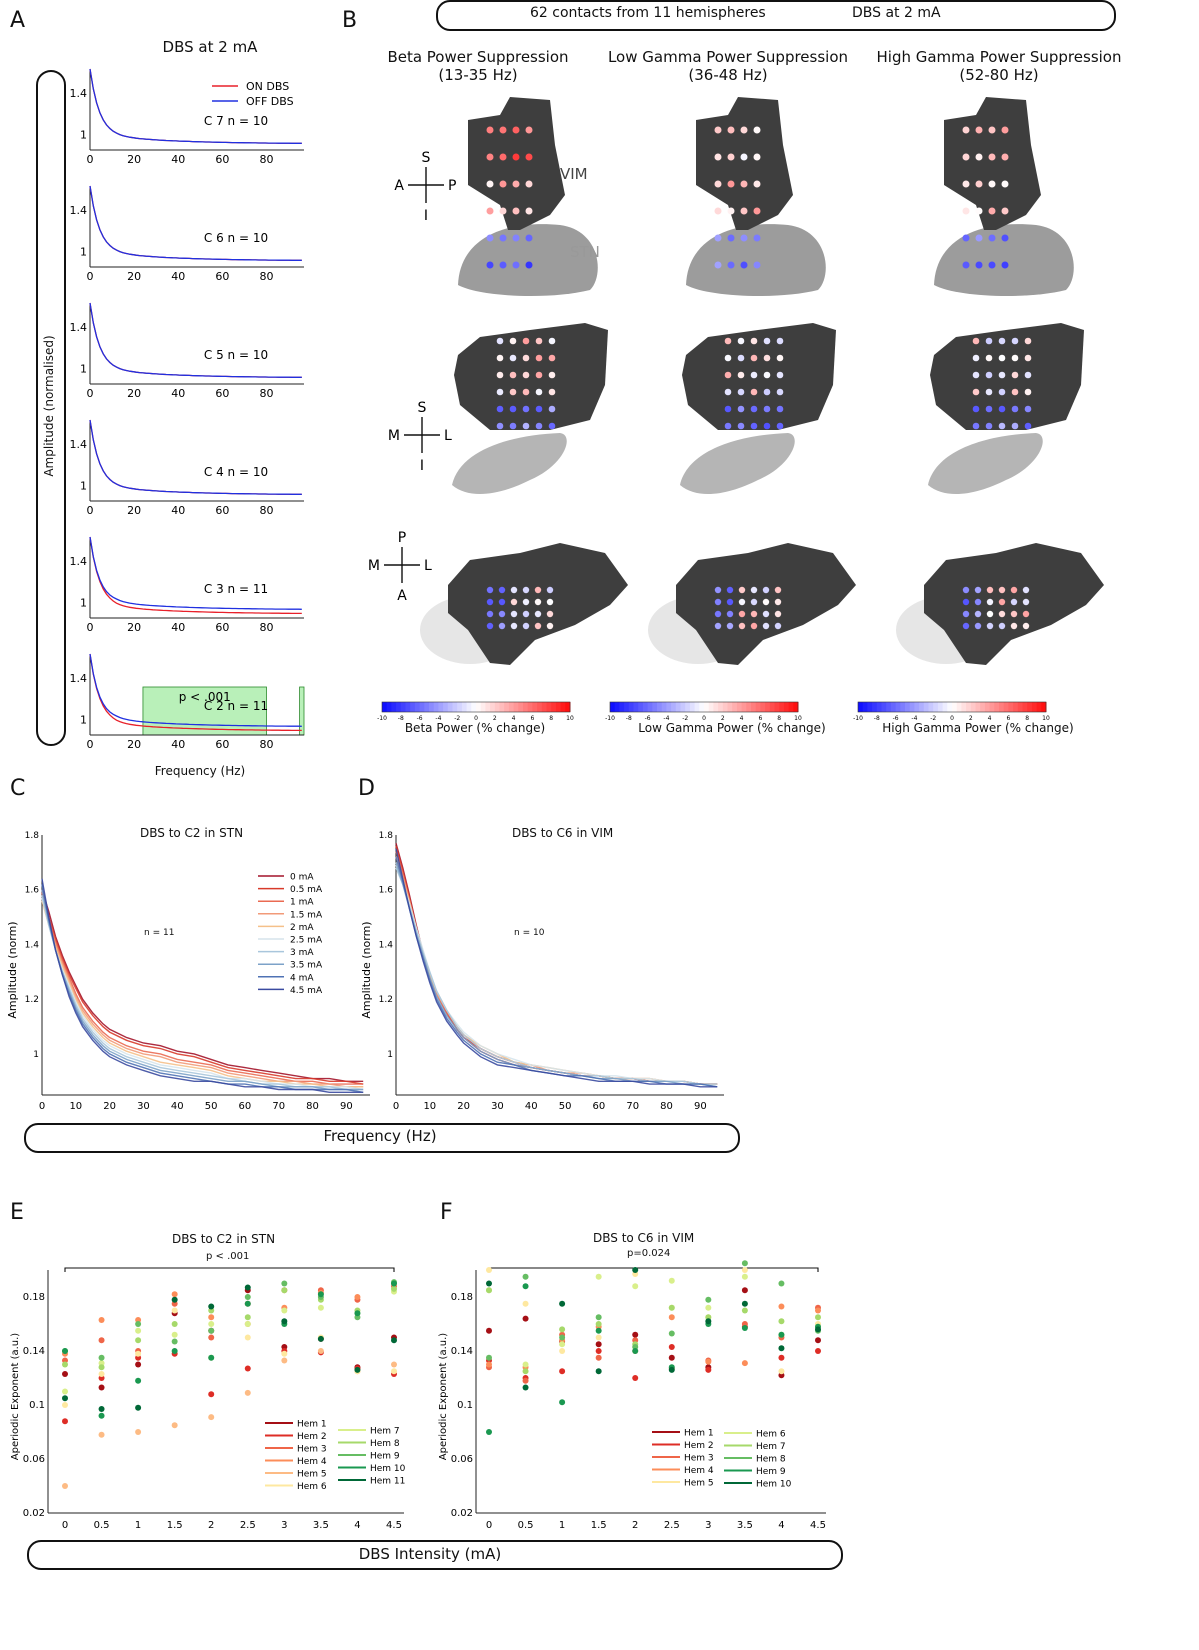  I want to click on xtick-label: 0.5, so click(102, 1525).